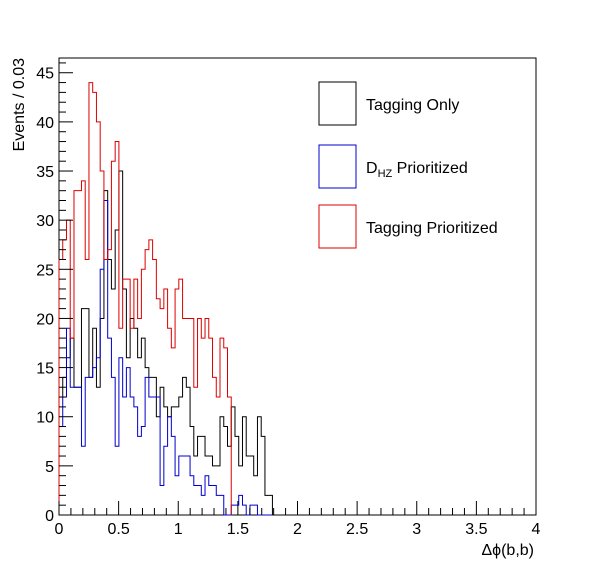 This screenshot has width=596, height=577. What do you see at coordinates (297, 529) in the screenshot?
I see `x-tick-label: 2` at bounding box center [297, 529].